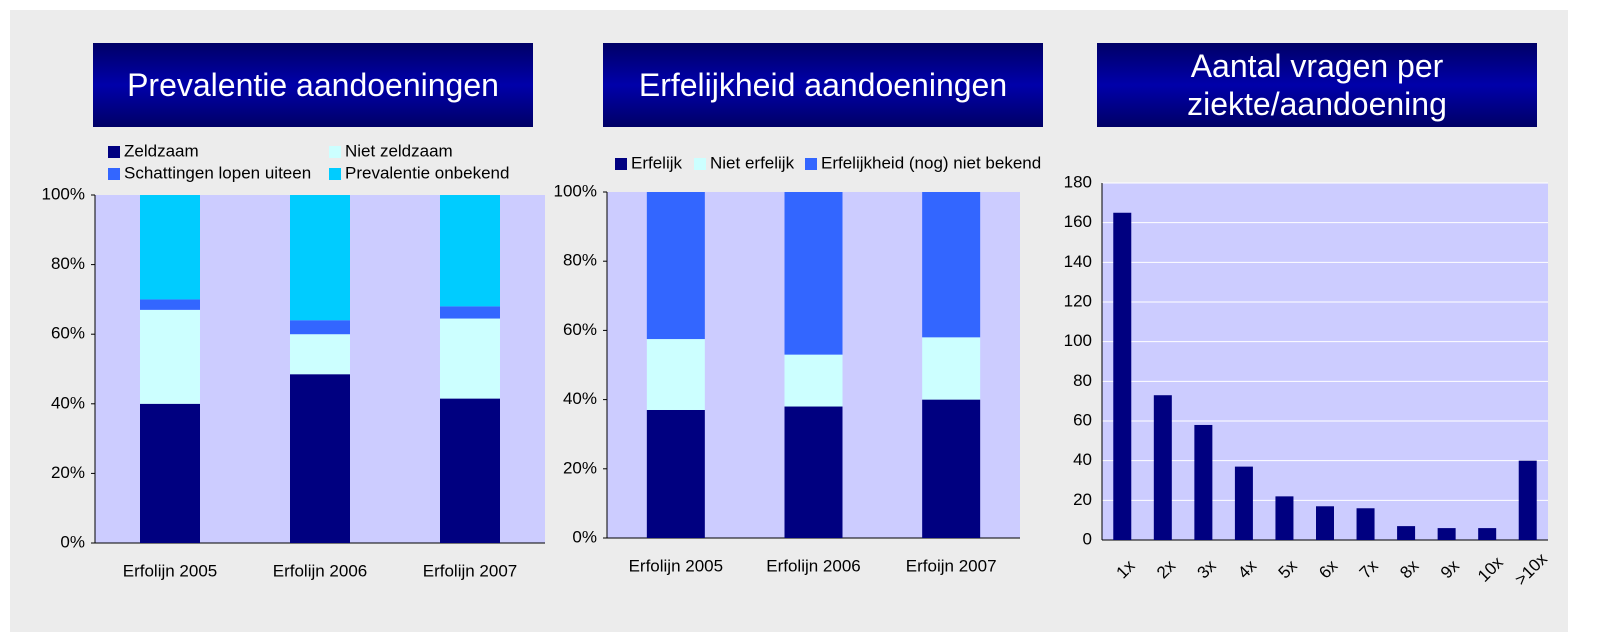 The width and height of the screenshot is (1600, 643). I want to click on y-tick-label: 120, so click(1078, 300).